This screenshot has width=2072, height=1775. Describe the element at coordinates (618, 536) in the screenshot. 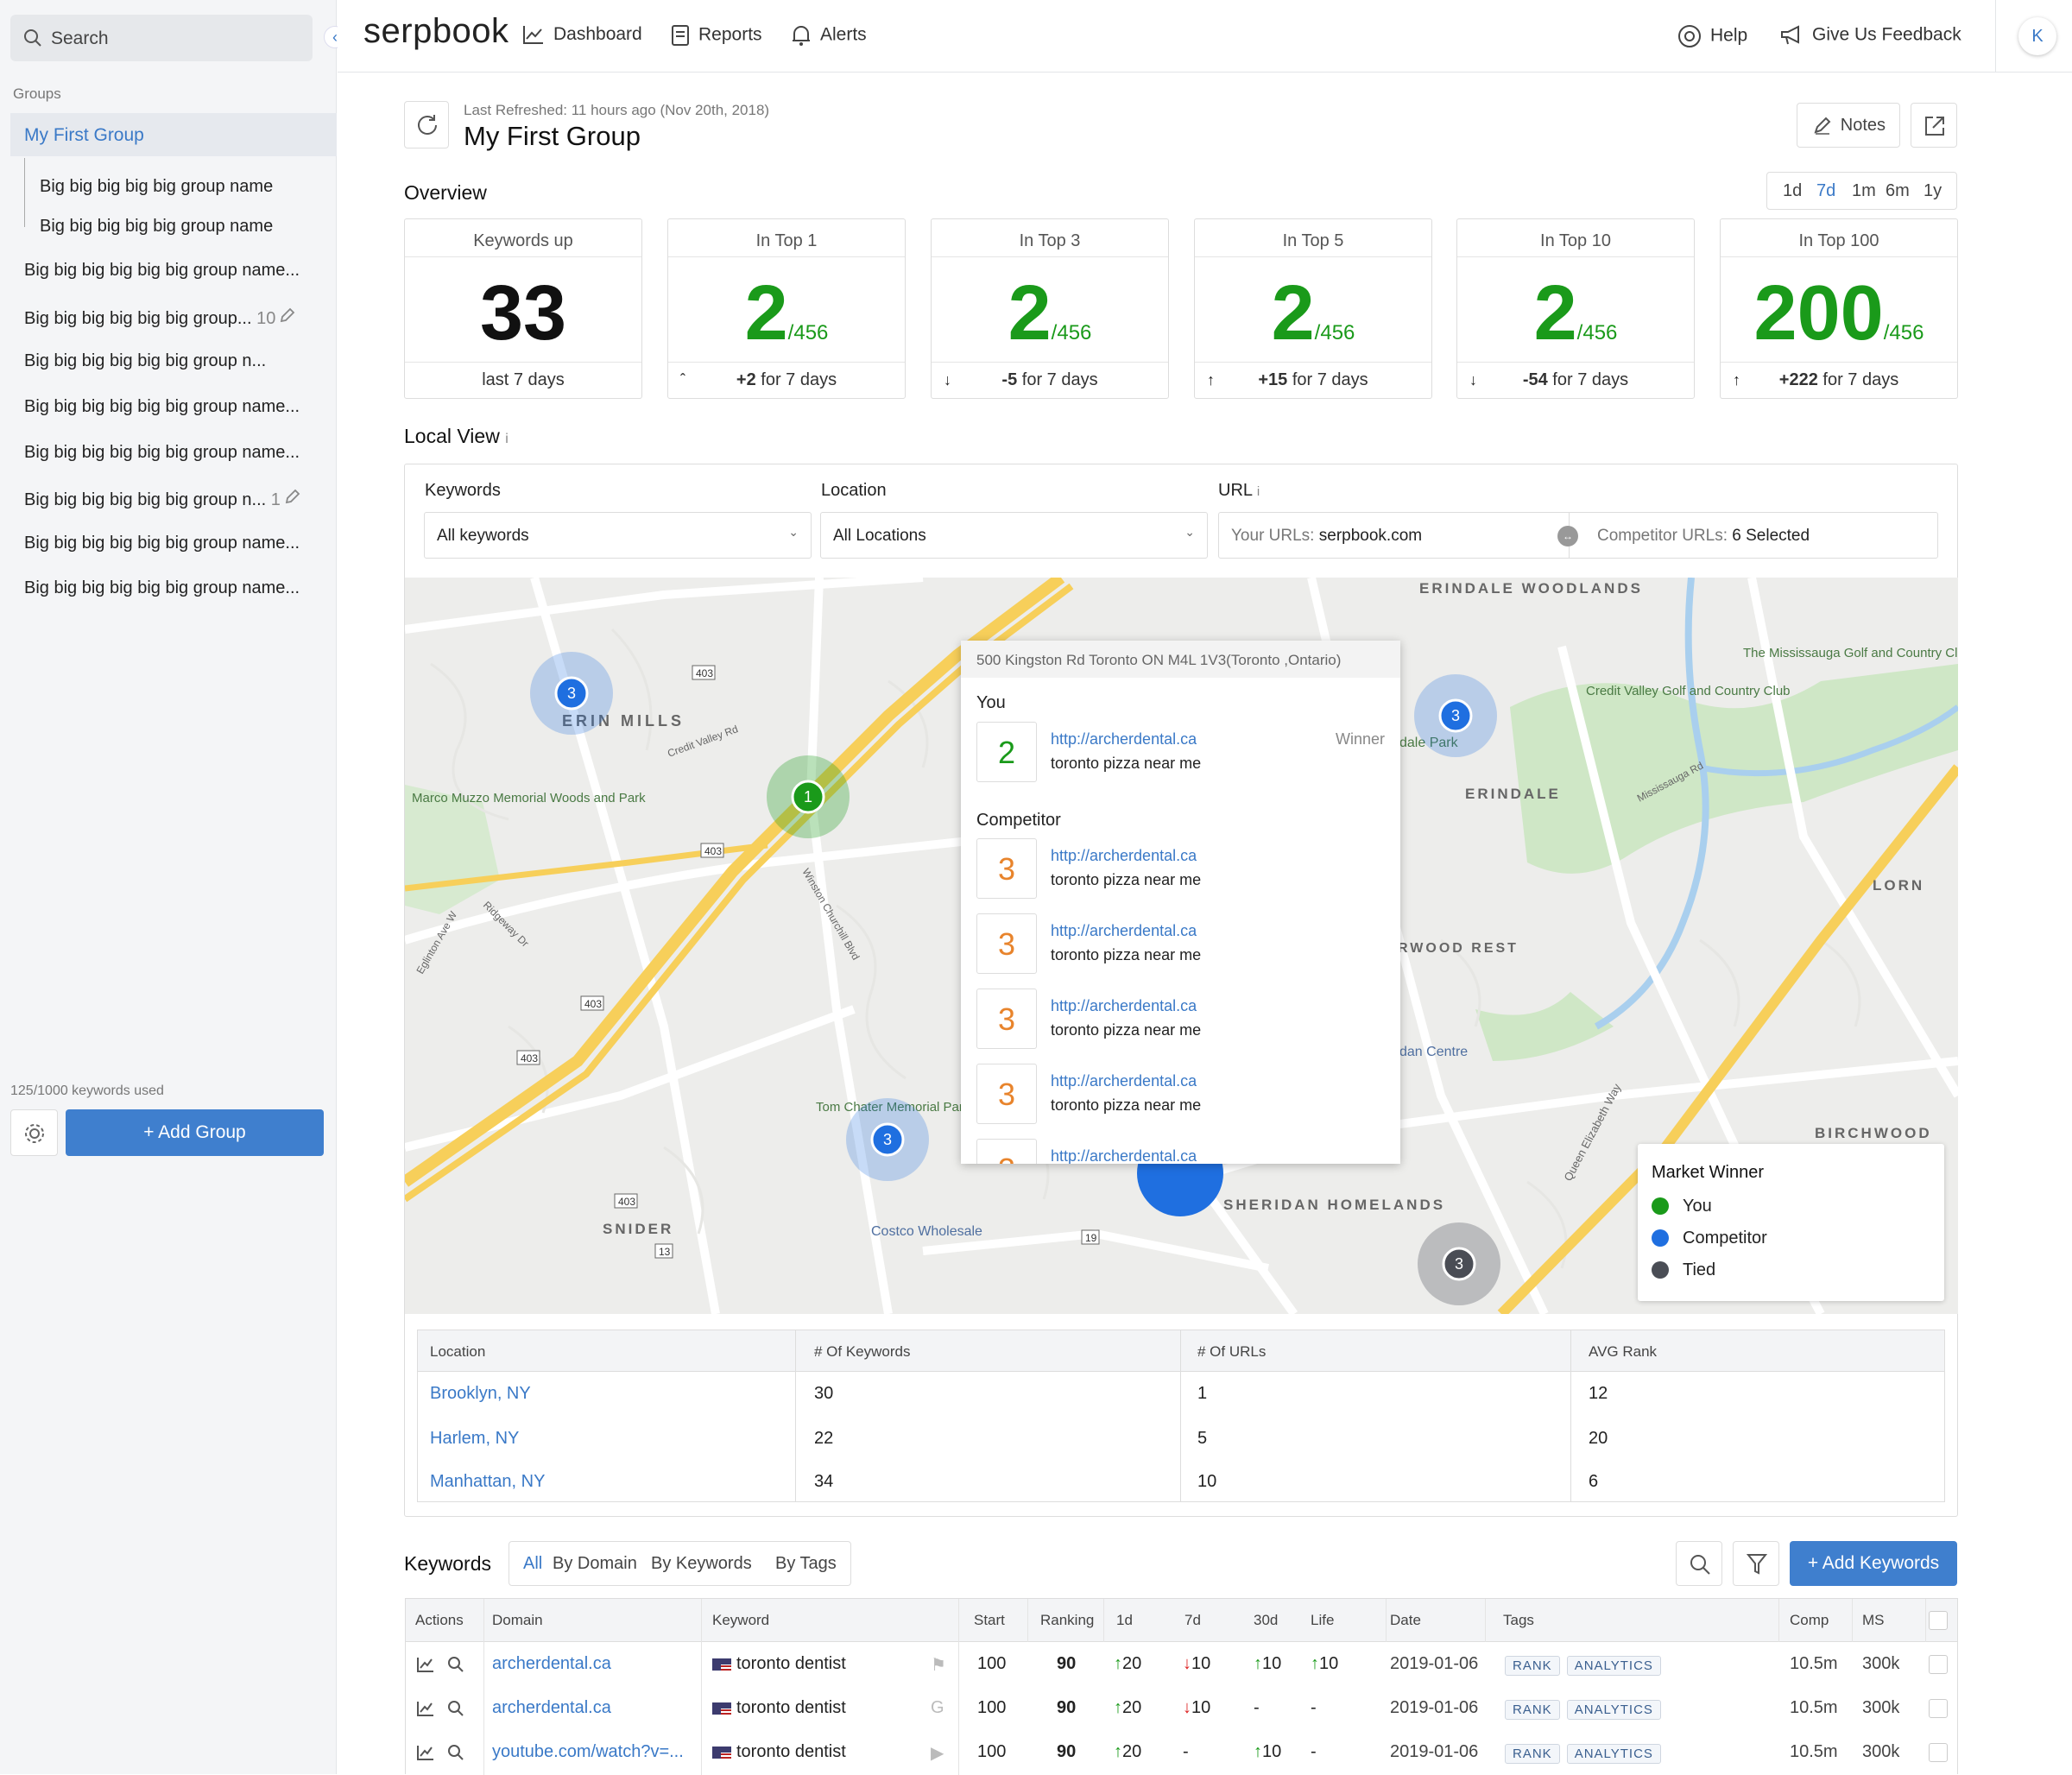

I see `keywords-select: All keywords ⌄` at that location.